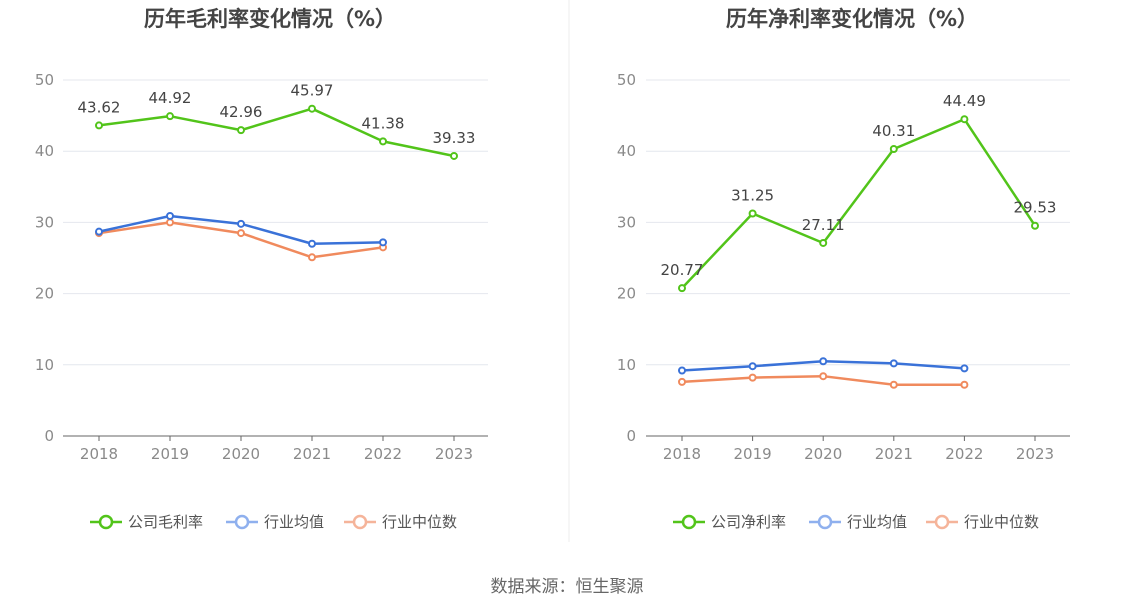 This screenshot has width=1134, height=612. Describe the element at coordinates (823, 225) in the screenshot. I see `data-label: 27.11` at that location.